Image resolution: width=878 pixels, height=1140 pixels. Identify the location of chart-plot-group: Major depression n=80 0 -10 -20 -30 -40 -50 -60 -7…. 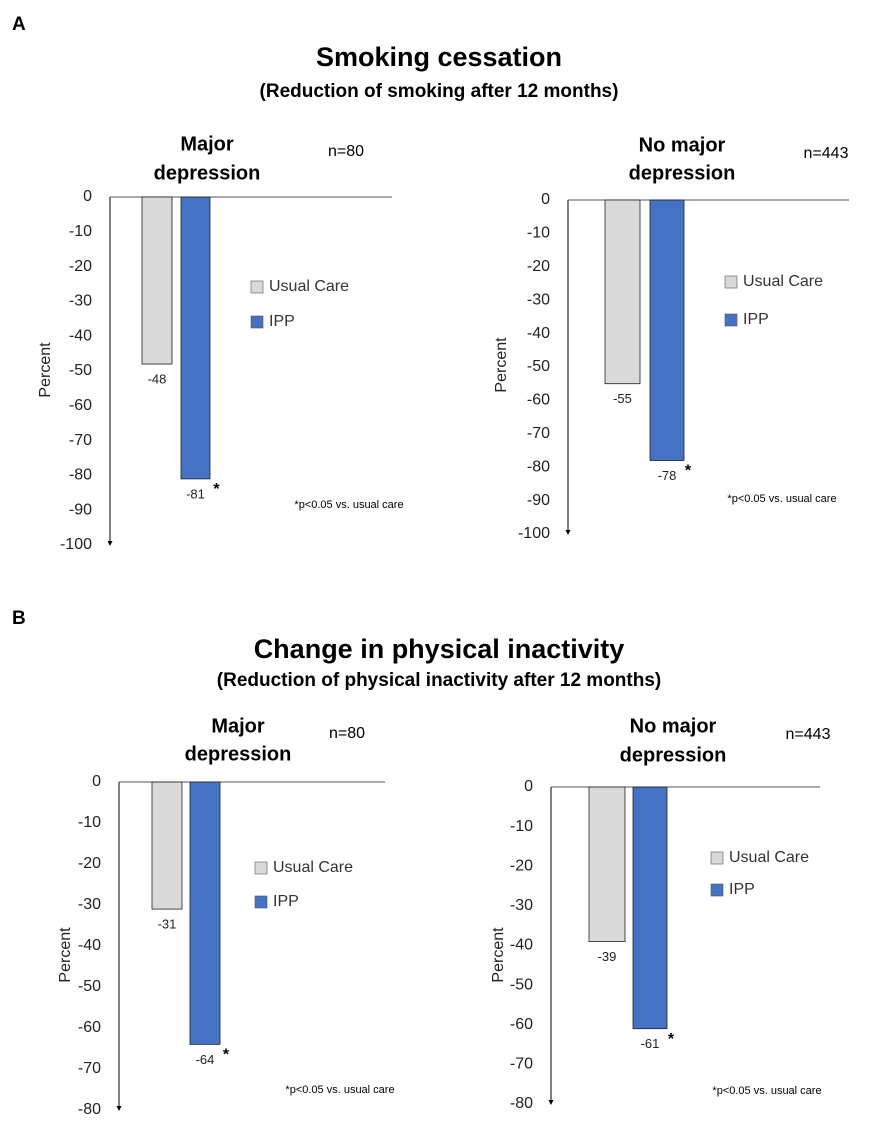
(225, 916).